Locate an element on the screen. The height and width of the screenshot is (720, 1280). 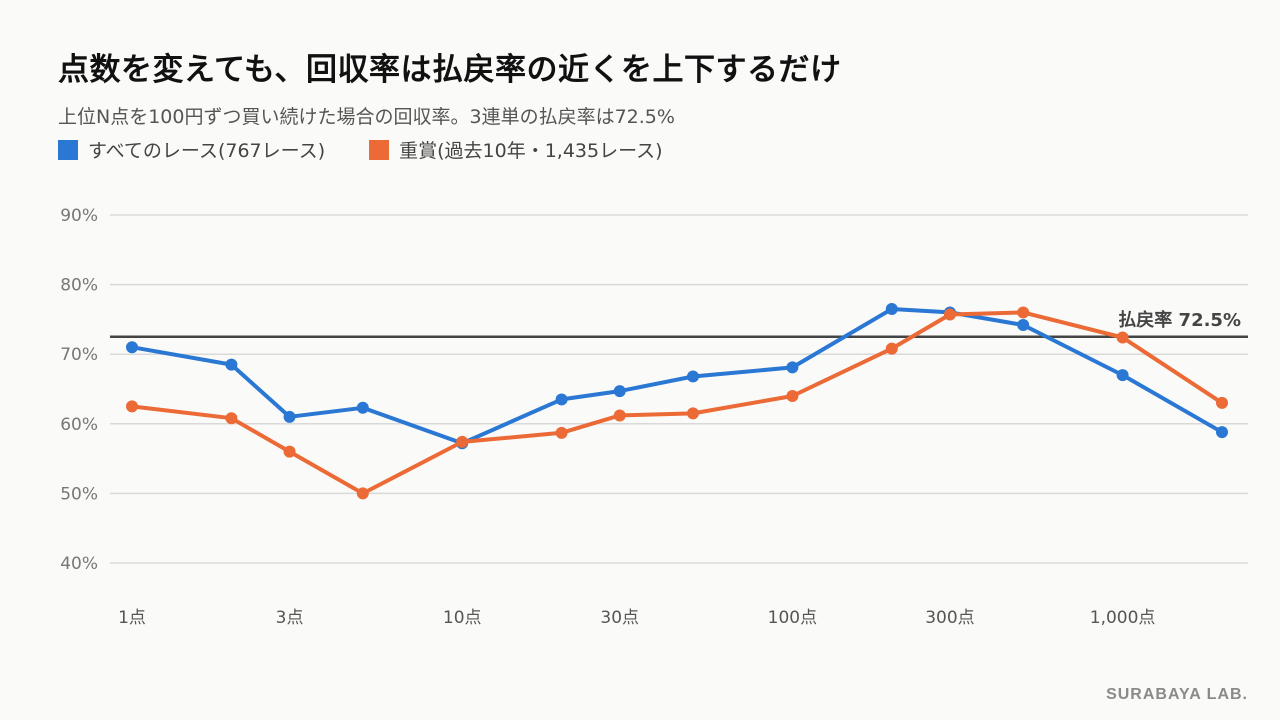
reference-line-label: 払戻率 72.5% is located at coordinates (1179, 320).